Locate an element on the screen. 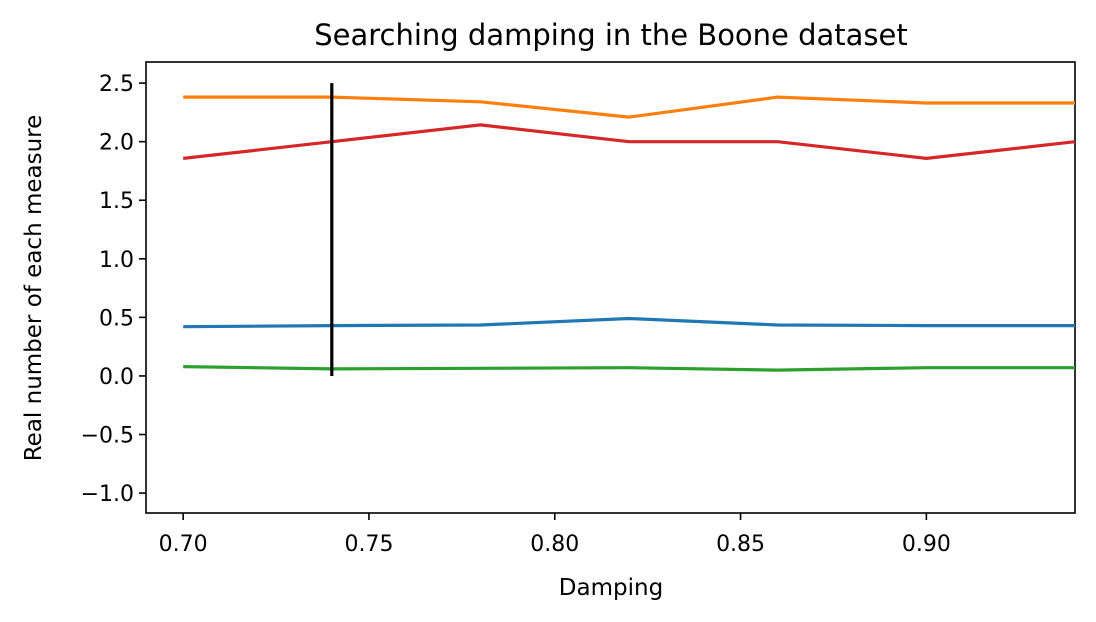 The image size is (1096, 622). y-tick-label: 2.0 is located at coordinates (116, 143).